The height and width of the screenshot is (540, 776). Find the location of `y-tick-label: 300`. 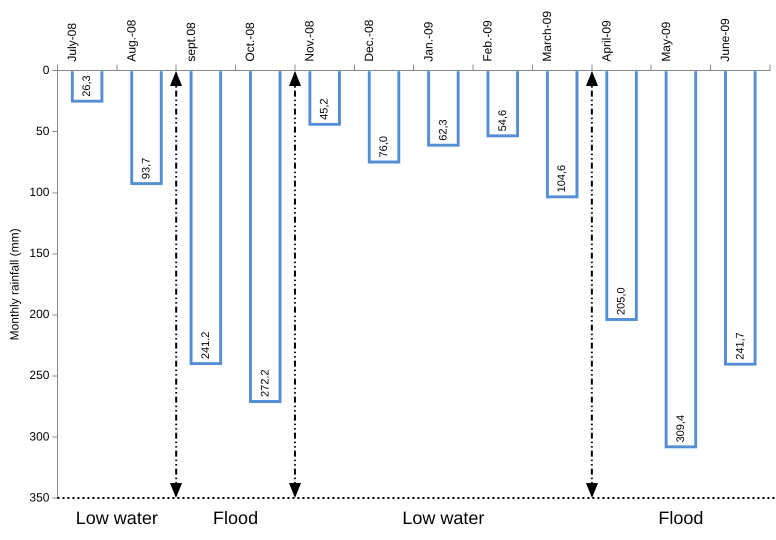

y-tick-label: 300 is located at coordinates (39, 436).